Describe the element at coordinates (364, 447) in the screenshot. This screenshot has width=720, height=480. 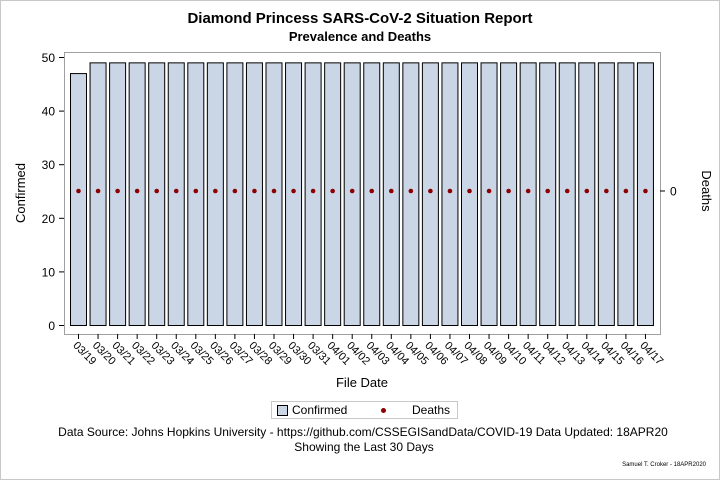
I see `footnote-range: Showing the Last 30 Days` at that location.